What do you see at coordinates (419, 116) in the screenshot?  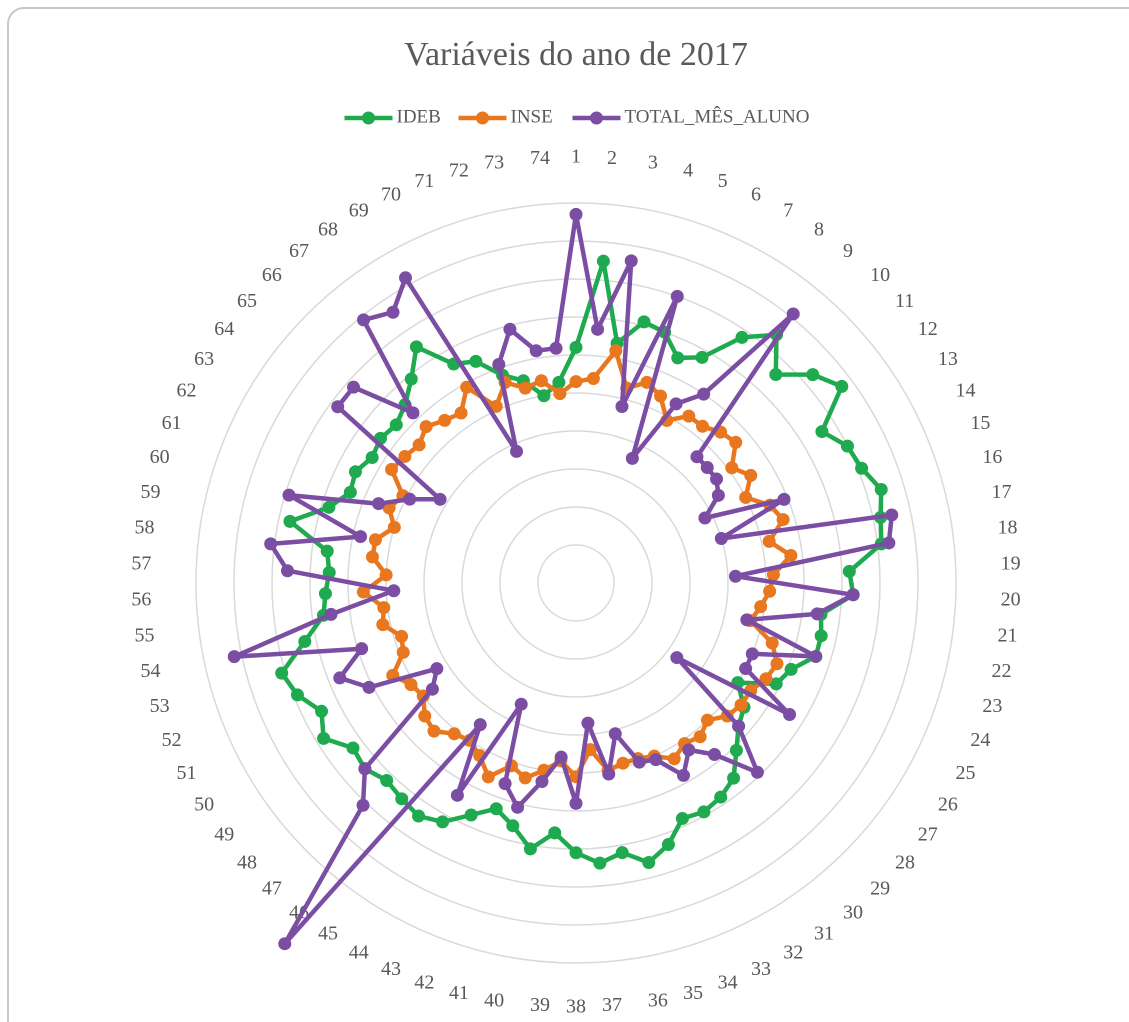 I see `legend-label: IDEB` at bounding box center [419, 116].